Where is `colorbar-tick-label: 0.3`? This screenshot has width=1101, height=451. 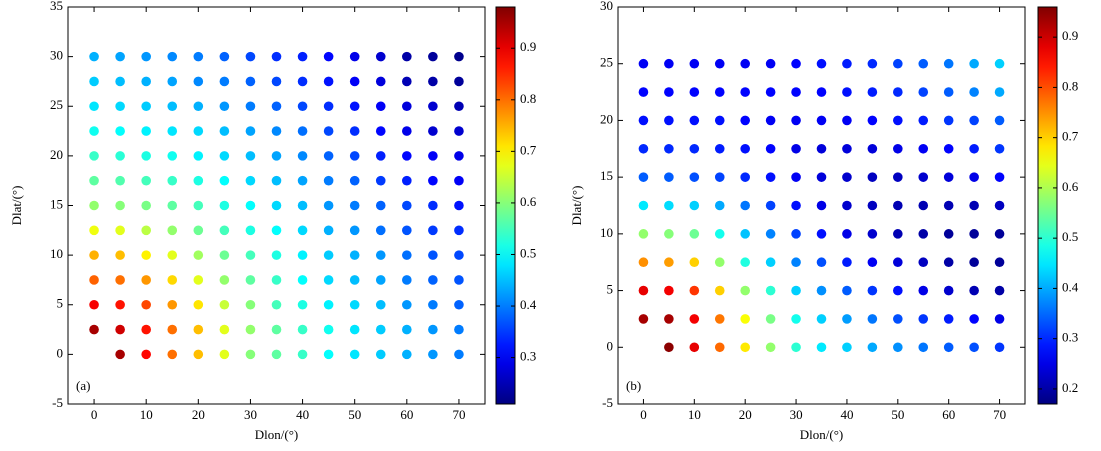 colorbar-tick-label: 0.3 is located at coordinates (528, 356).